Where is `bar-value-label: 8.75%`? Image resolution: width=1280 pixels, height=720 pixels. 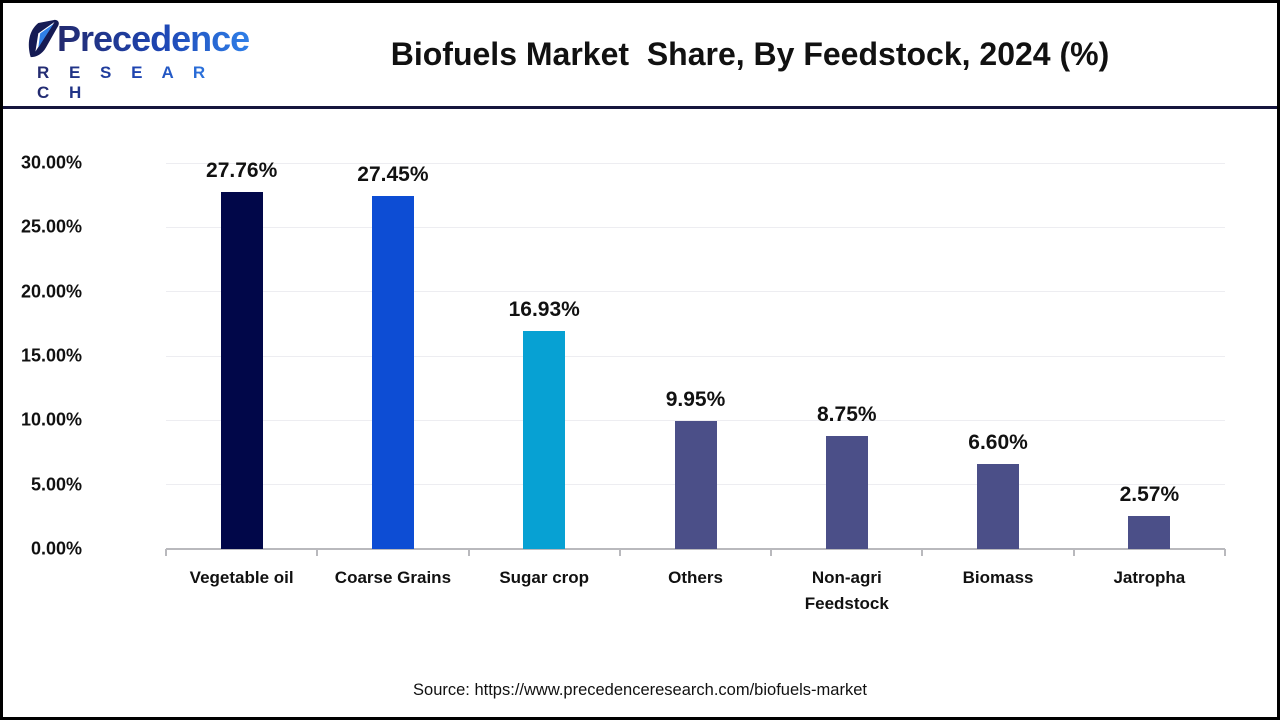 bar-value-label: 8.75% is located at coordinates (847, 415).